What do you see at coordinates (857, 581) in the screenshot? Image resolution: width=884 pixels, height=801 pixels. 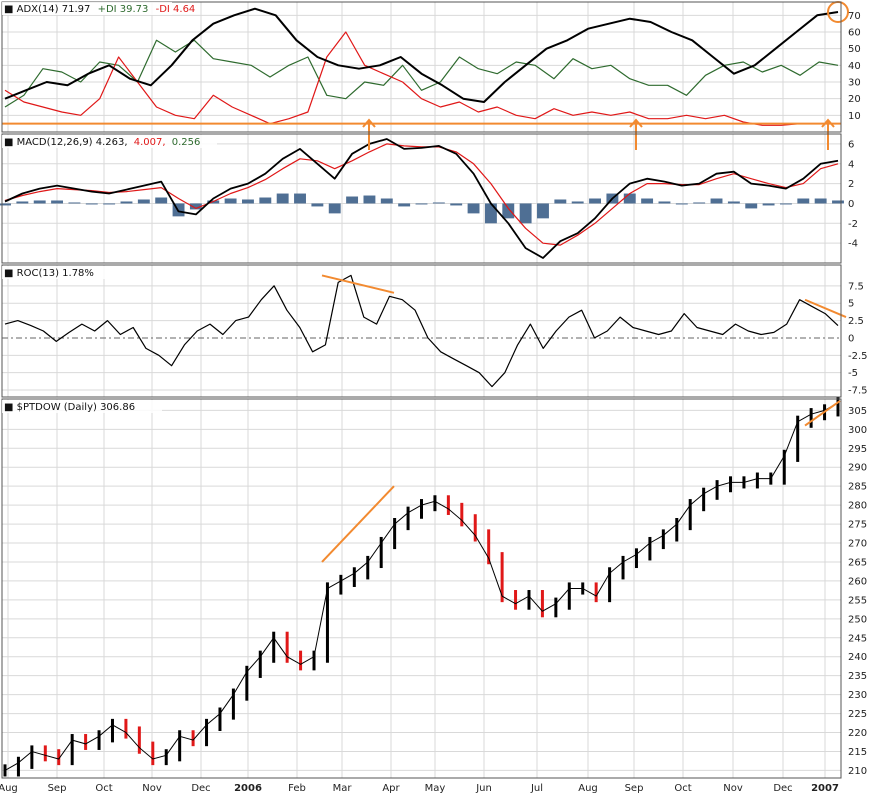 I see `y-tick-label: 260` at bounding box center [857, 581].